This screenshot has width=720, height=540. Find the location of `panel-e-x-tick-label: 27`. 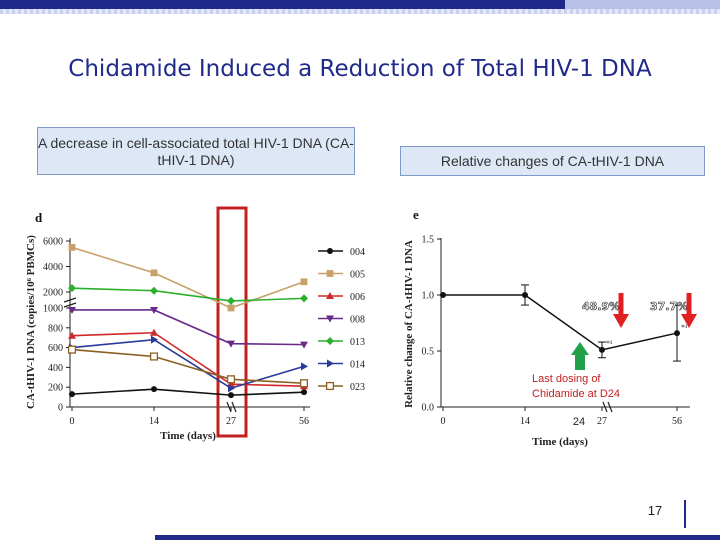

panel-e-x-tick-label: 27 is located at coordinates (602, 421).